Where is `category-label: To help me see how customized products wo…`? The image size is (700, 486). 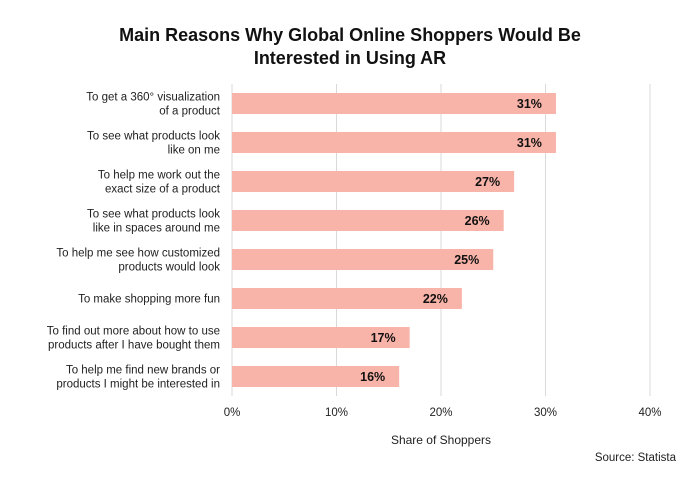
category-label: To help me see how customized products wo… is located at coordinates (138, 261).